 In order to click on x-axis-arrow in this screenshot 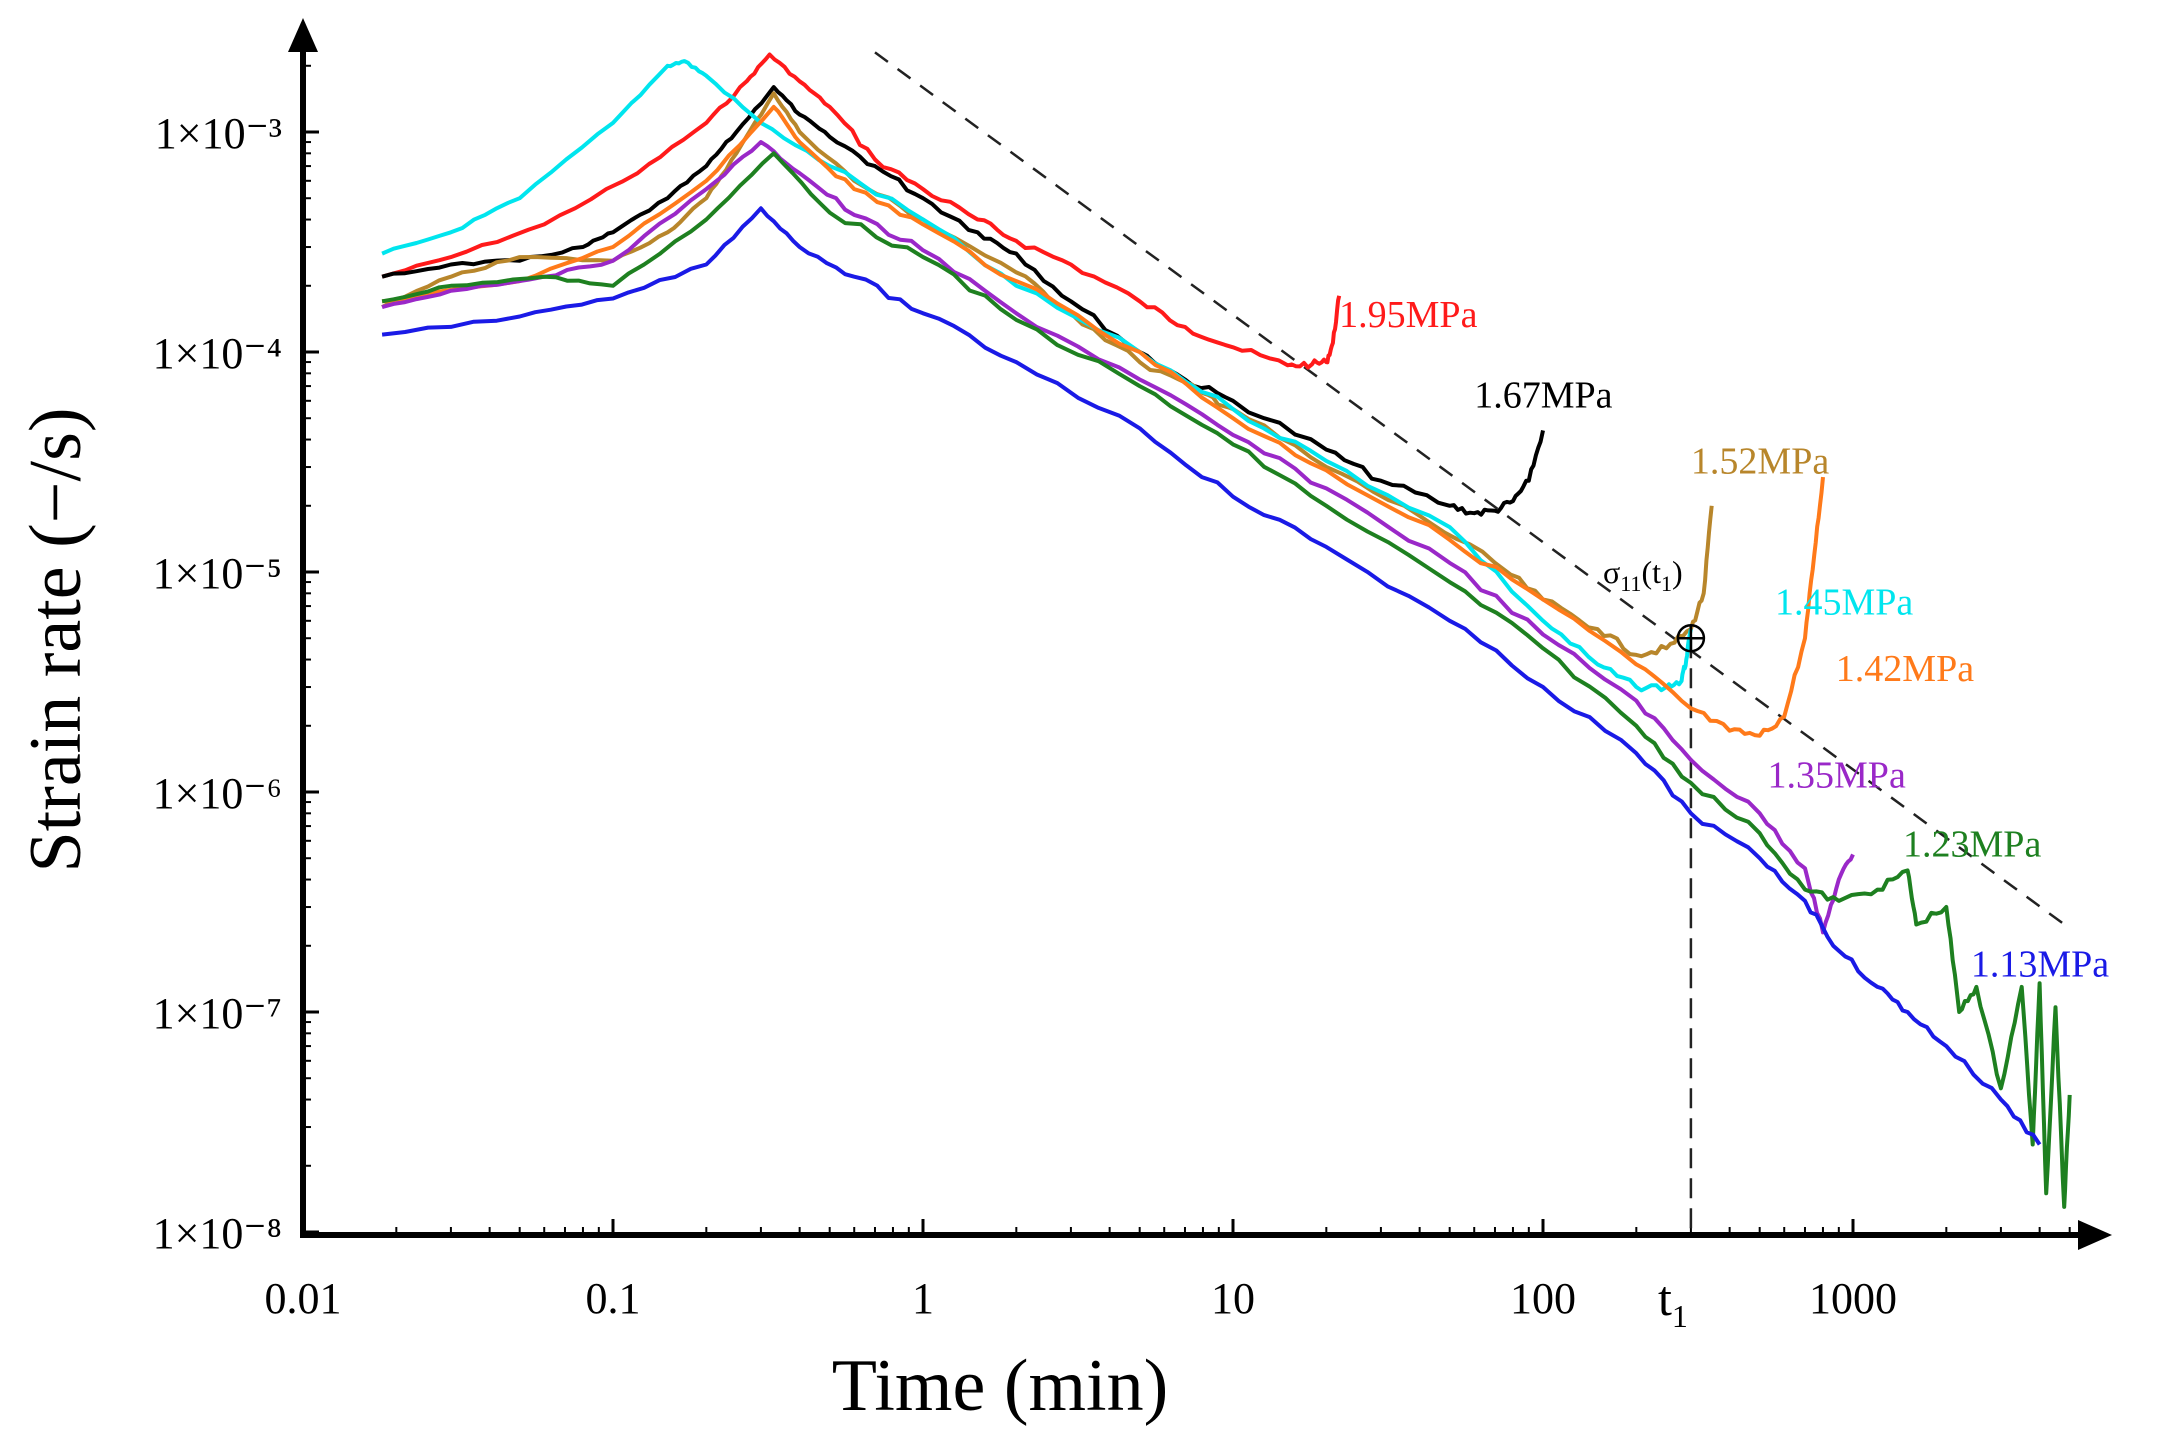, I will do `click(2095, 1235)`.